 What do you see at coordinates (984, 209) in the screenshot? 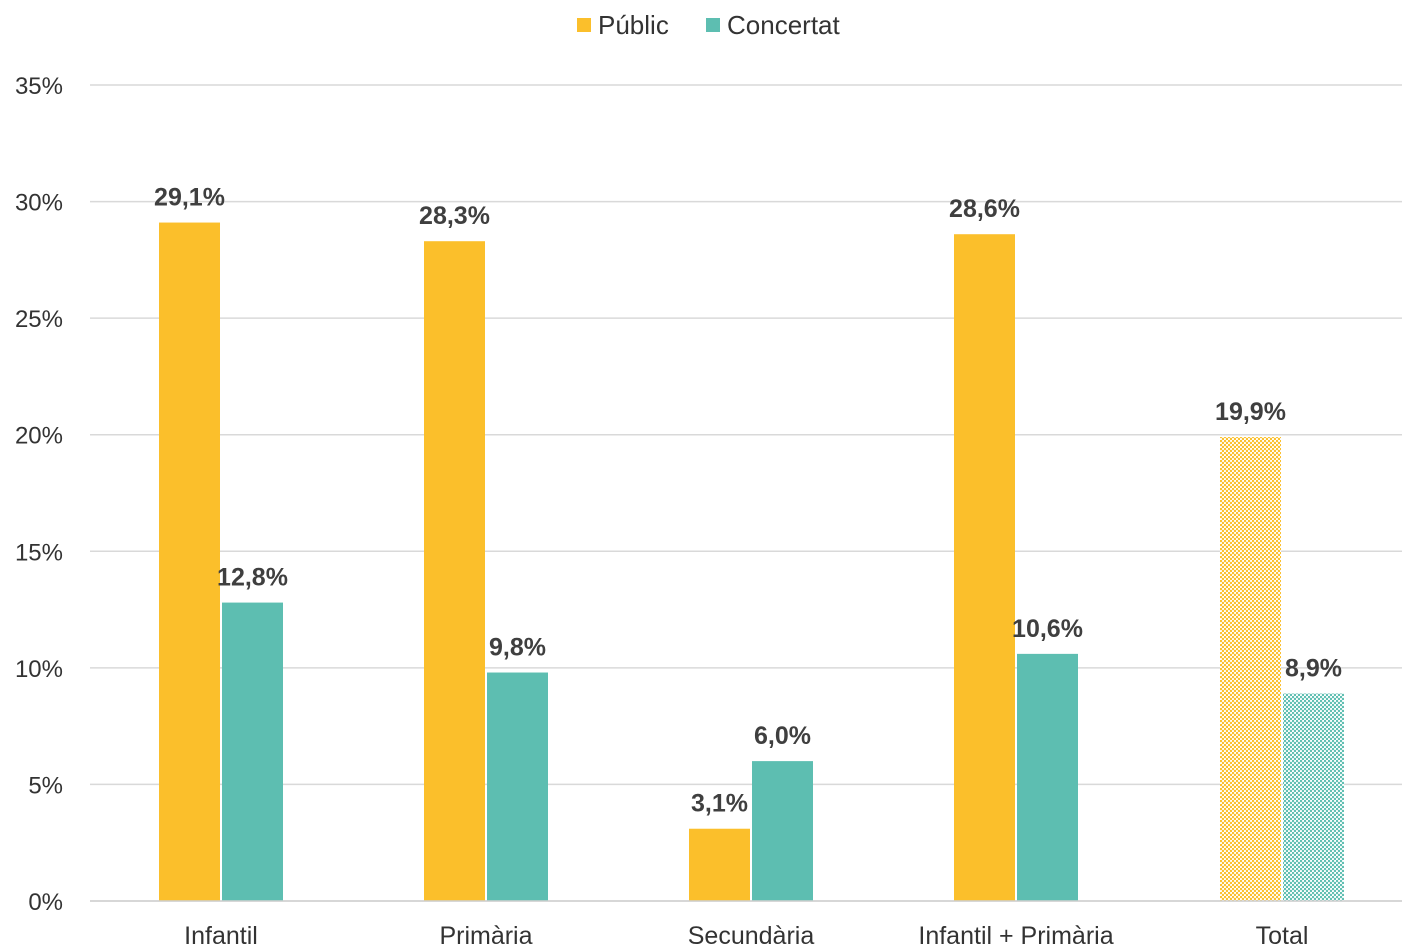
I see `data-label-public-infantil-primaria: 28,6%` at bounding box center [984, 209].